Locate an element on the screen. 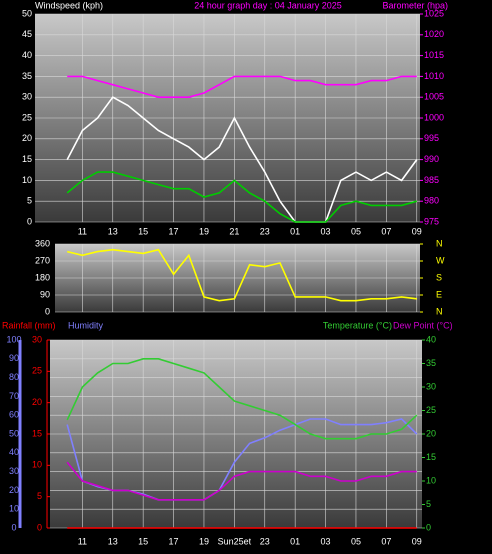 This screenshot has height=554, width=492. y-tick-label: 180 is located at coordinates (42, 277).